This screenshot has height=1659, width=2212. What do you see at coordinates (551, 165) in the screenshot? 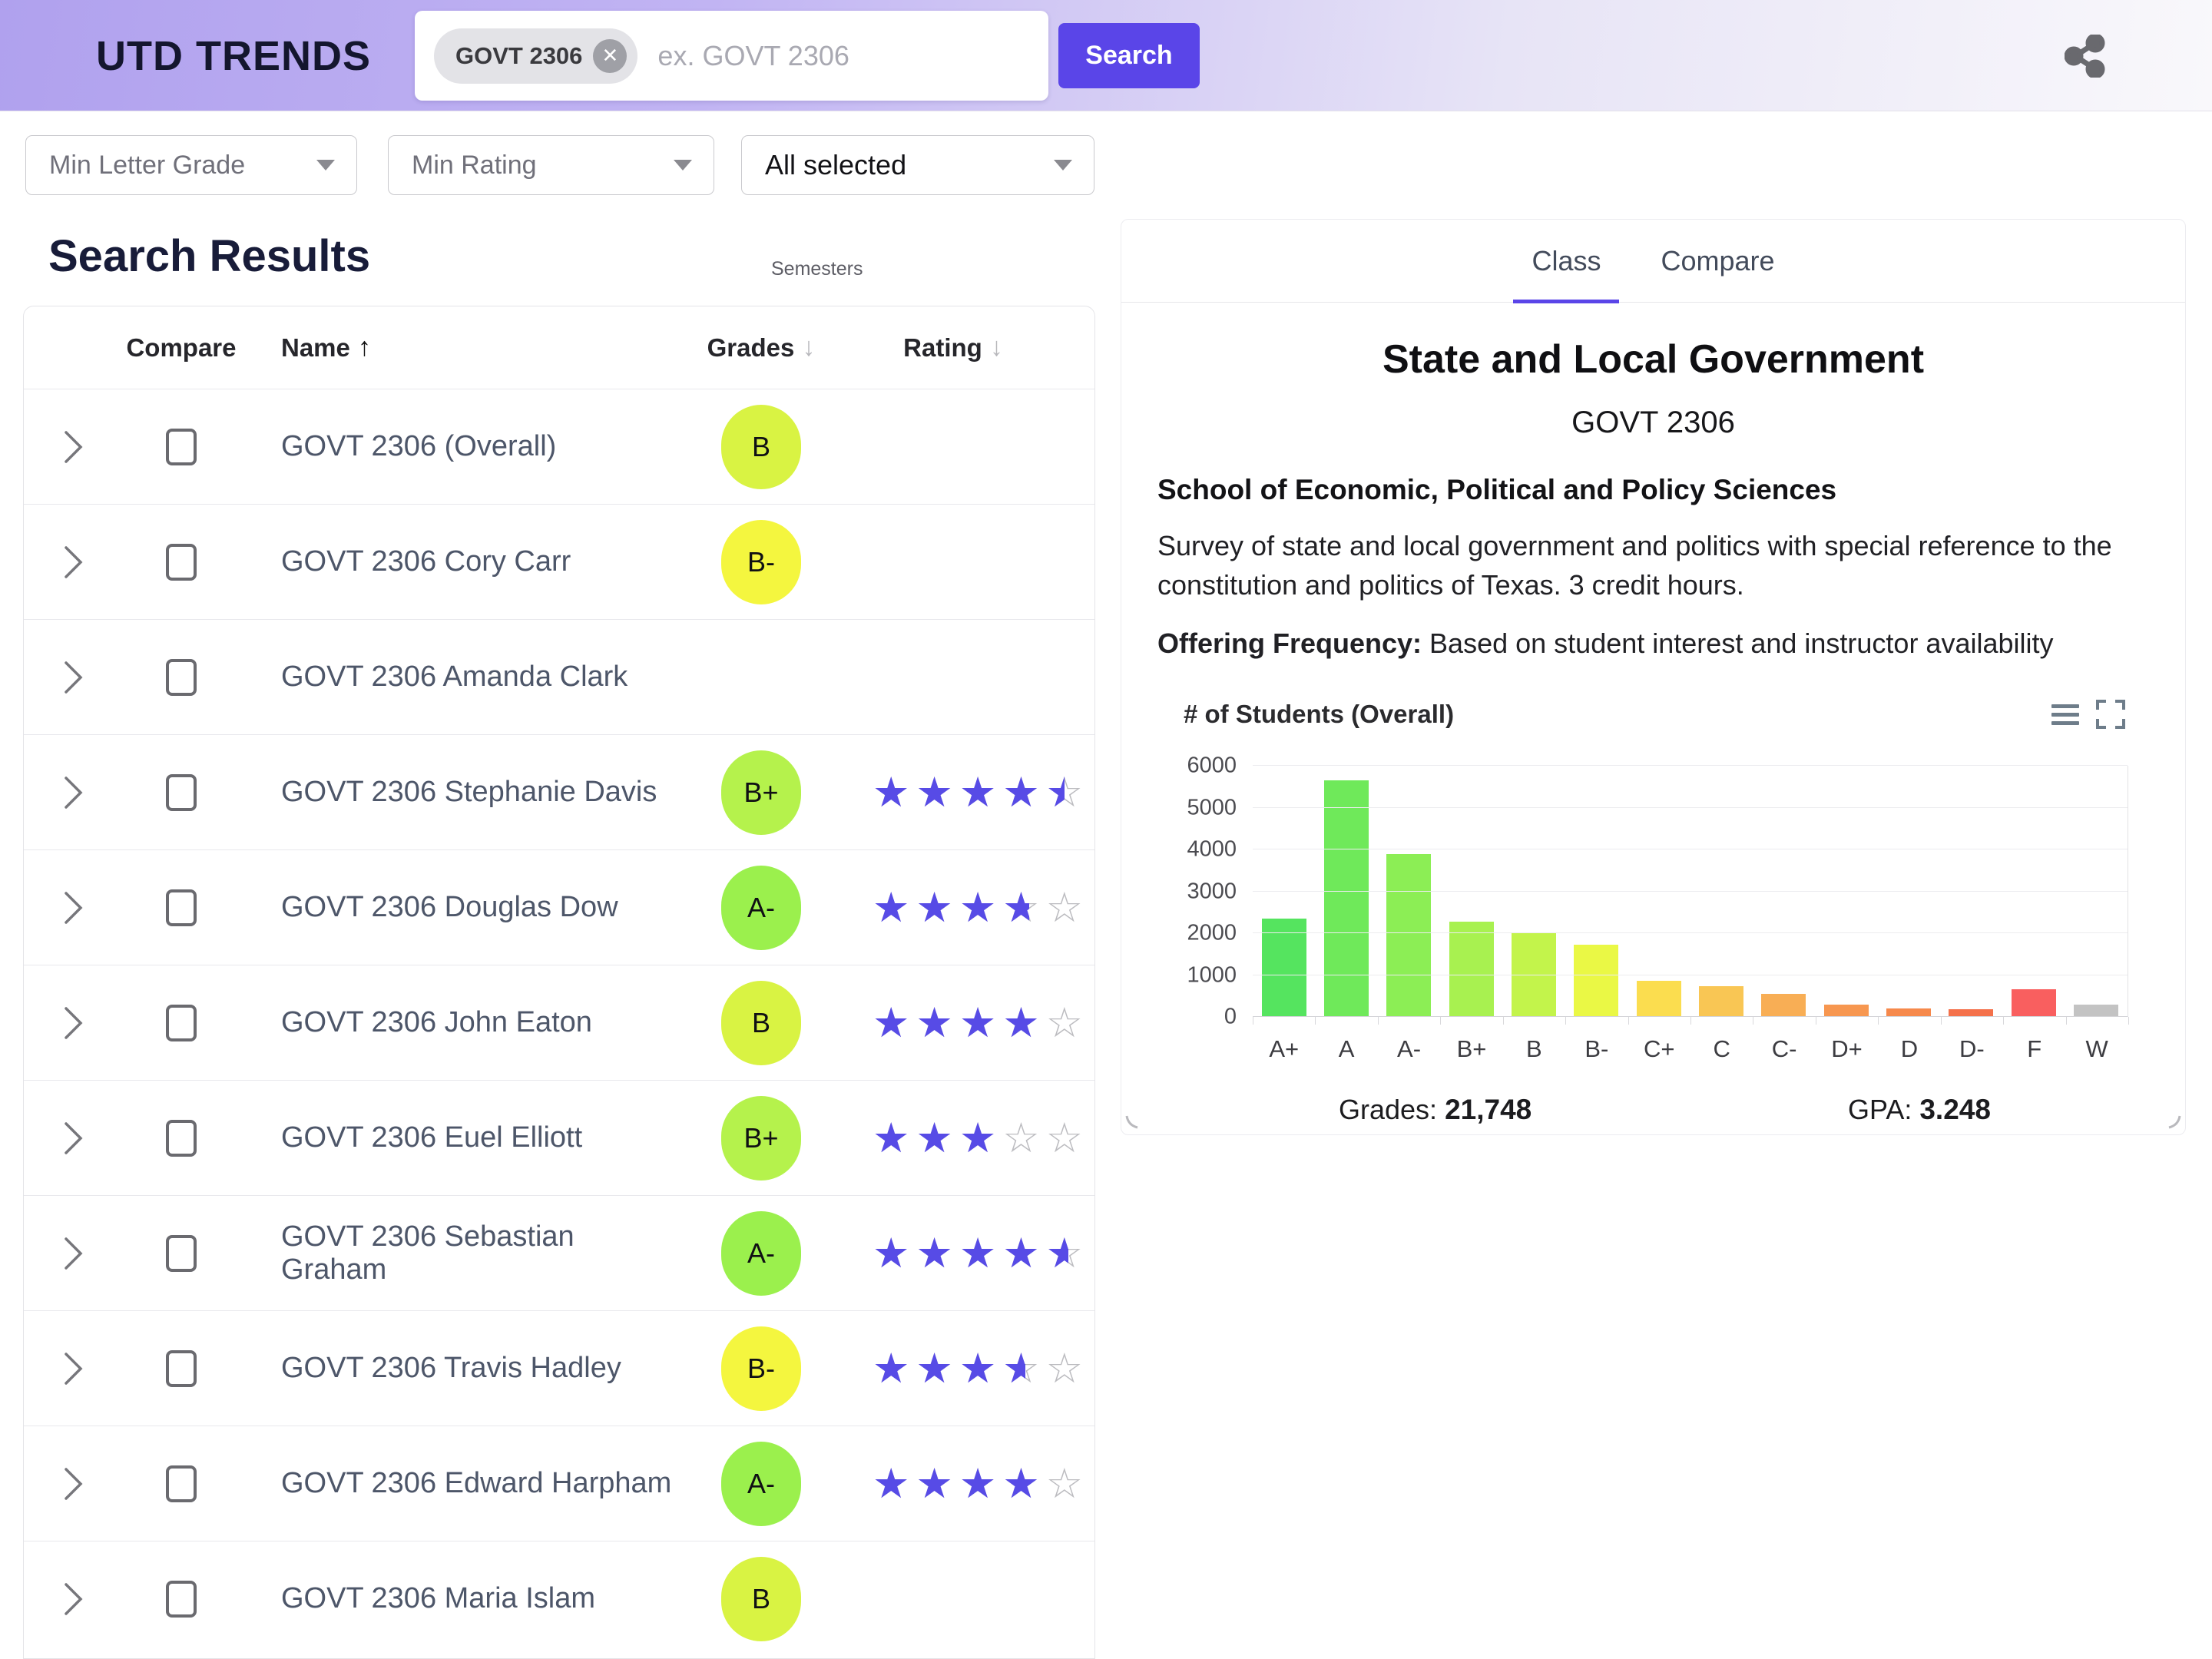
I see `min-rating-select: Min Rating` at bounding box center [551, 165].